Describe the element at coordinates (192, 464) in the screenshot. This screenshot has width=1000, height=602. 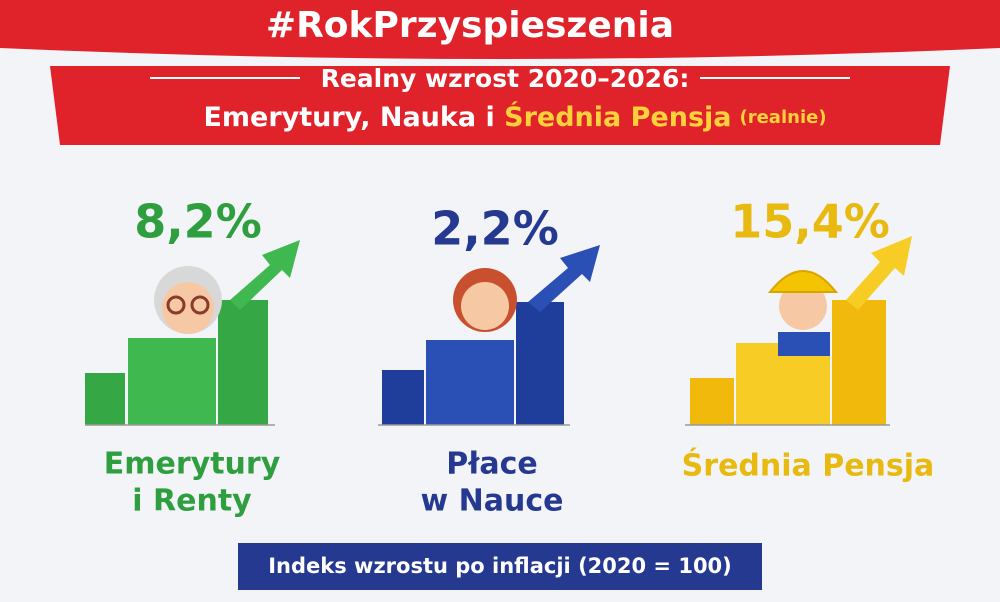
I see `label: Emerytury` at that location.